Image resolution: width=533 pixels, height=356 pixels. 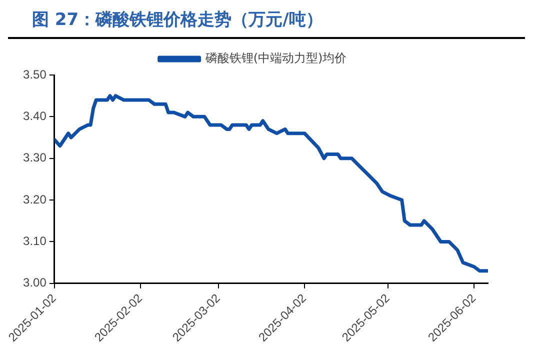 I want to click on y-tick-label: 3.50, so click(x=35, y=74).